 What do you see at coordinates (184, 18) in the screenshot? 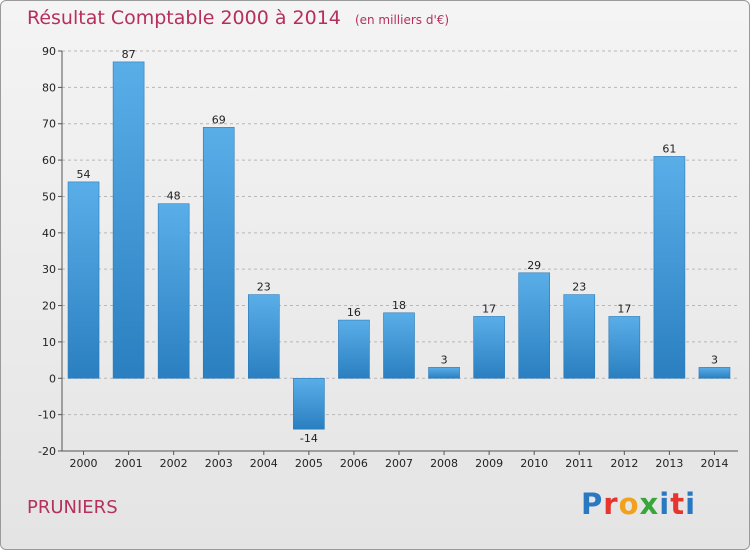
I see `chart-title-text: Résultat Comptable 2000 à 2014` at bounding box center [184, 18].